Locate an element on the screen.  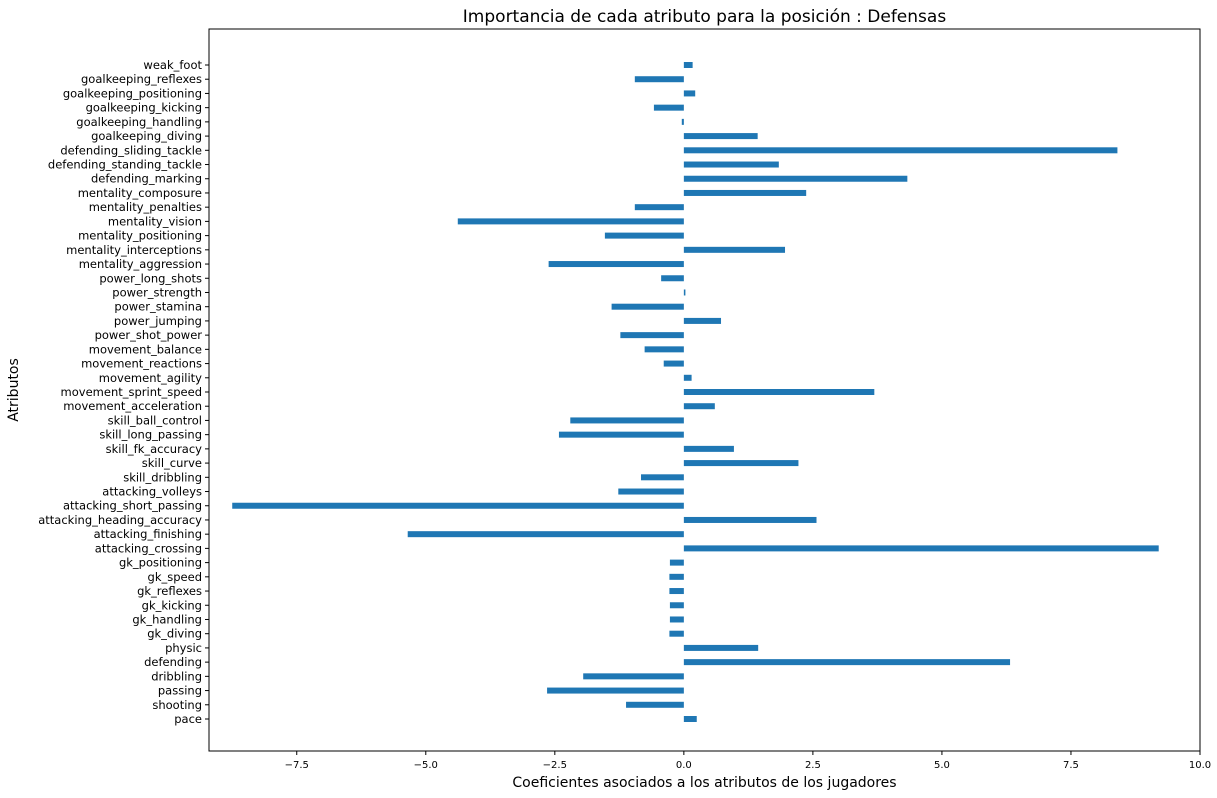
y-tick-label: weak_foot is located at coordinates (172, 65).